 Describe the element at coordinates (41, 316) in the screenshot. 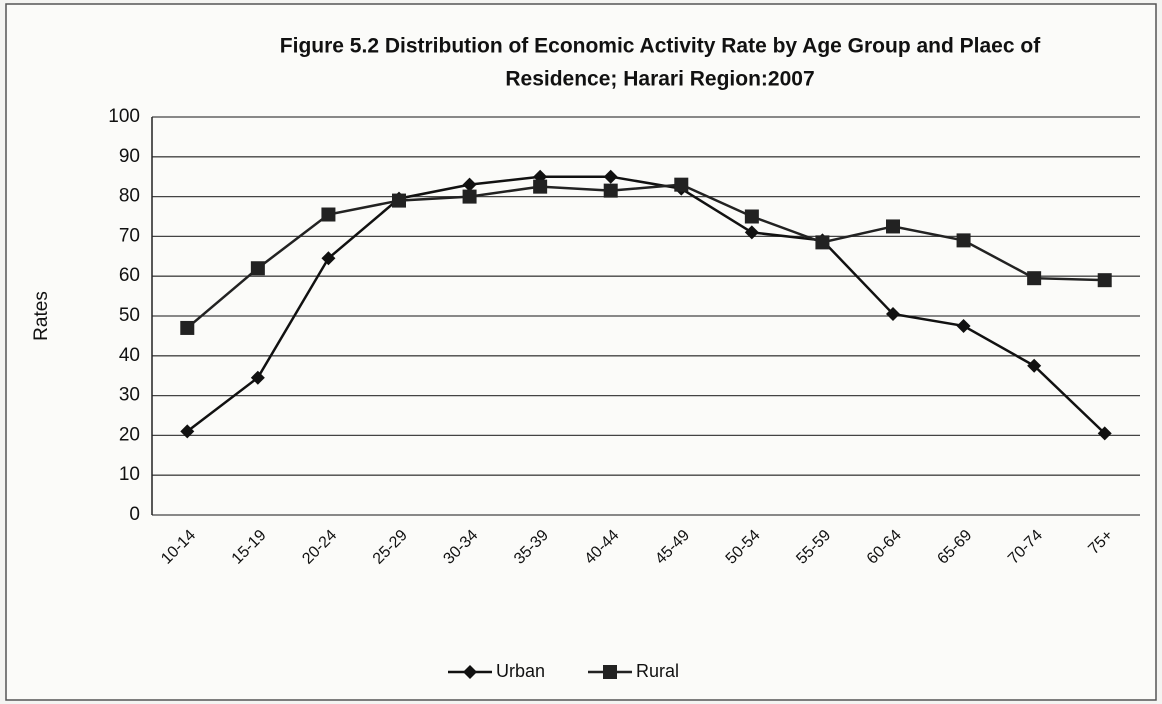

I see `y-axis-label: Rates` at that location.